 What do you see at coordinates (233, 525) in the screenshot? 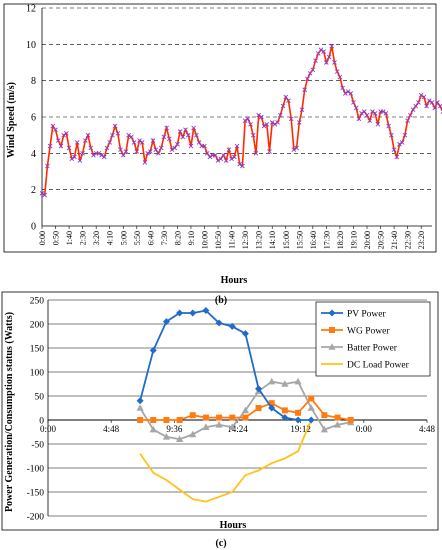
I see `chart-c-x-axis-label: Hours` at bounding box center [233, 525].